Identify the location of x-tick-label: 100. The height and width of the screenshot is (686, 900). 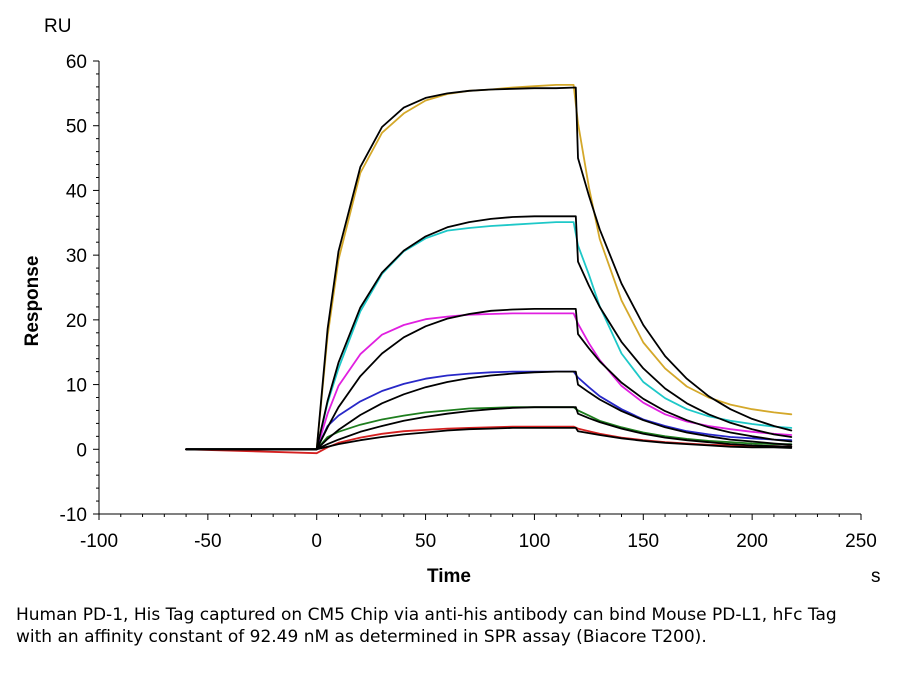
(535, 541).